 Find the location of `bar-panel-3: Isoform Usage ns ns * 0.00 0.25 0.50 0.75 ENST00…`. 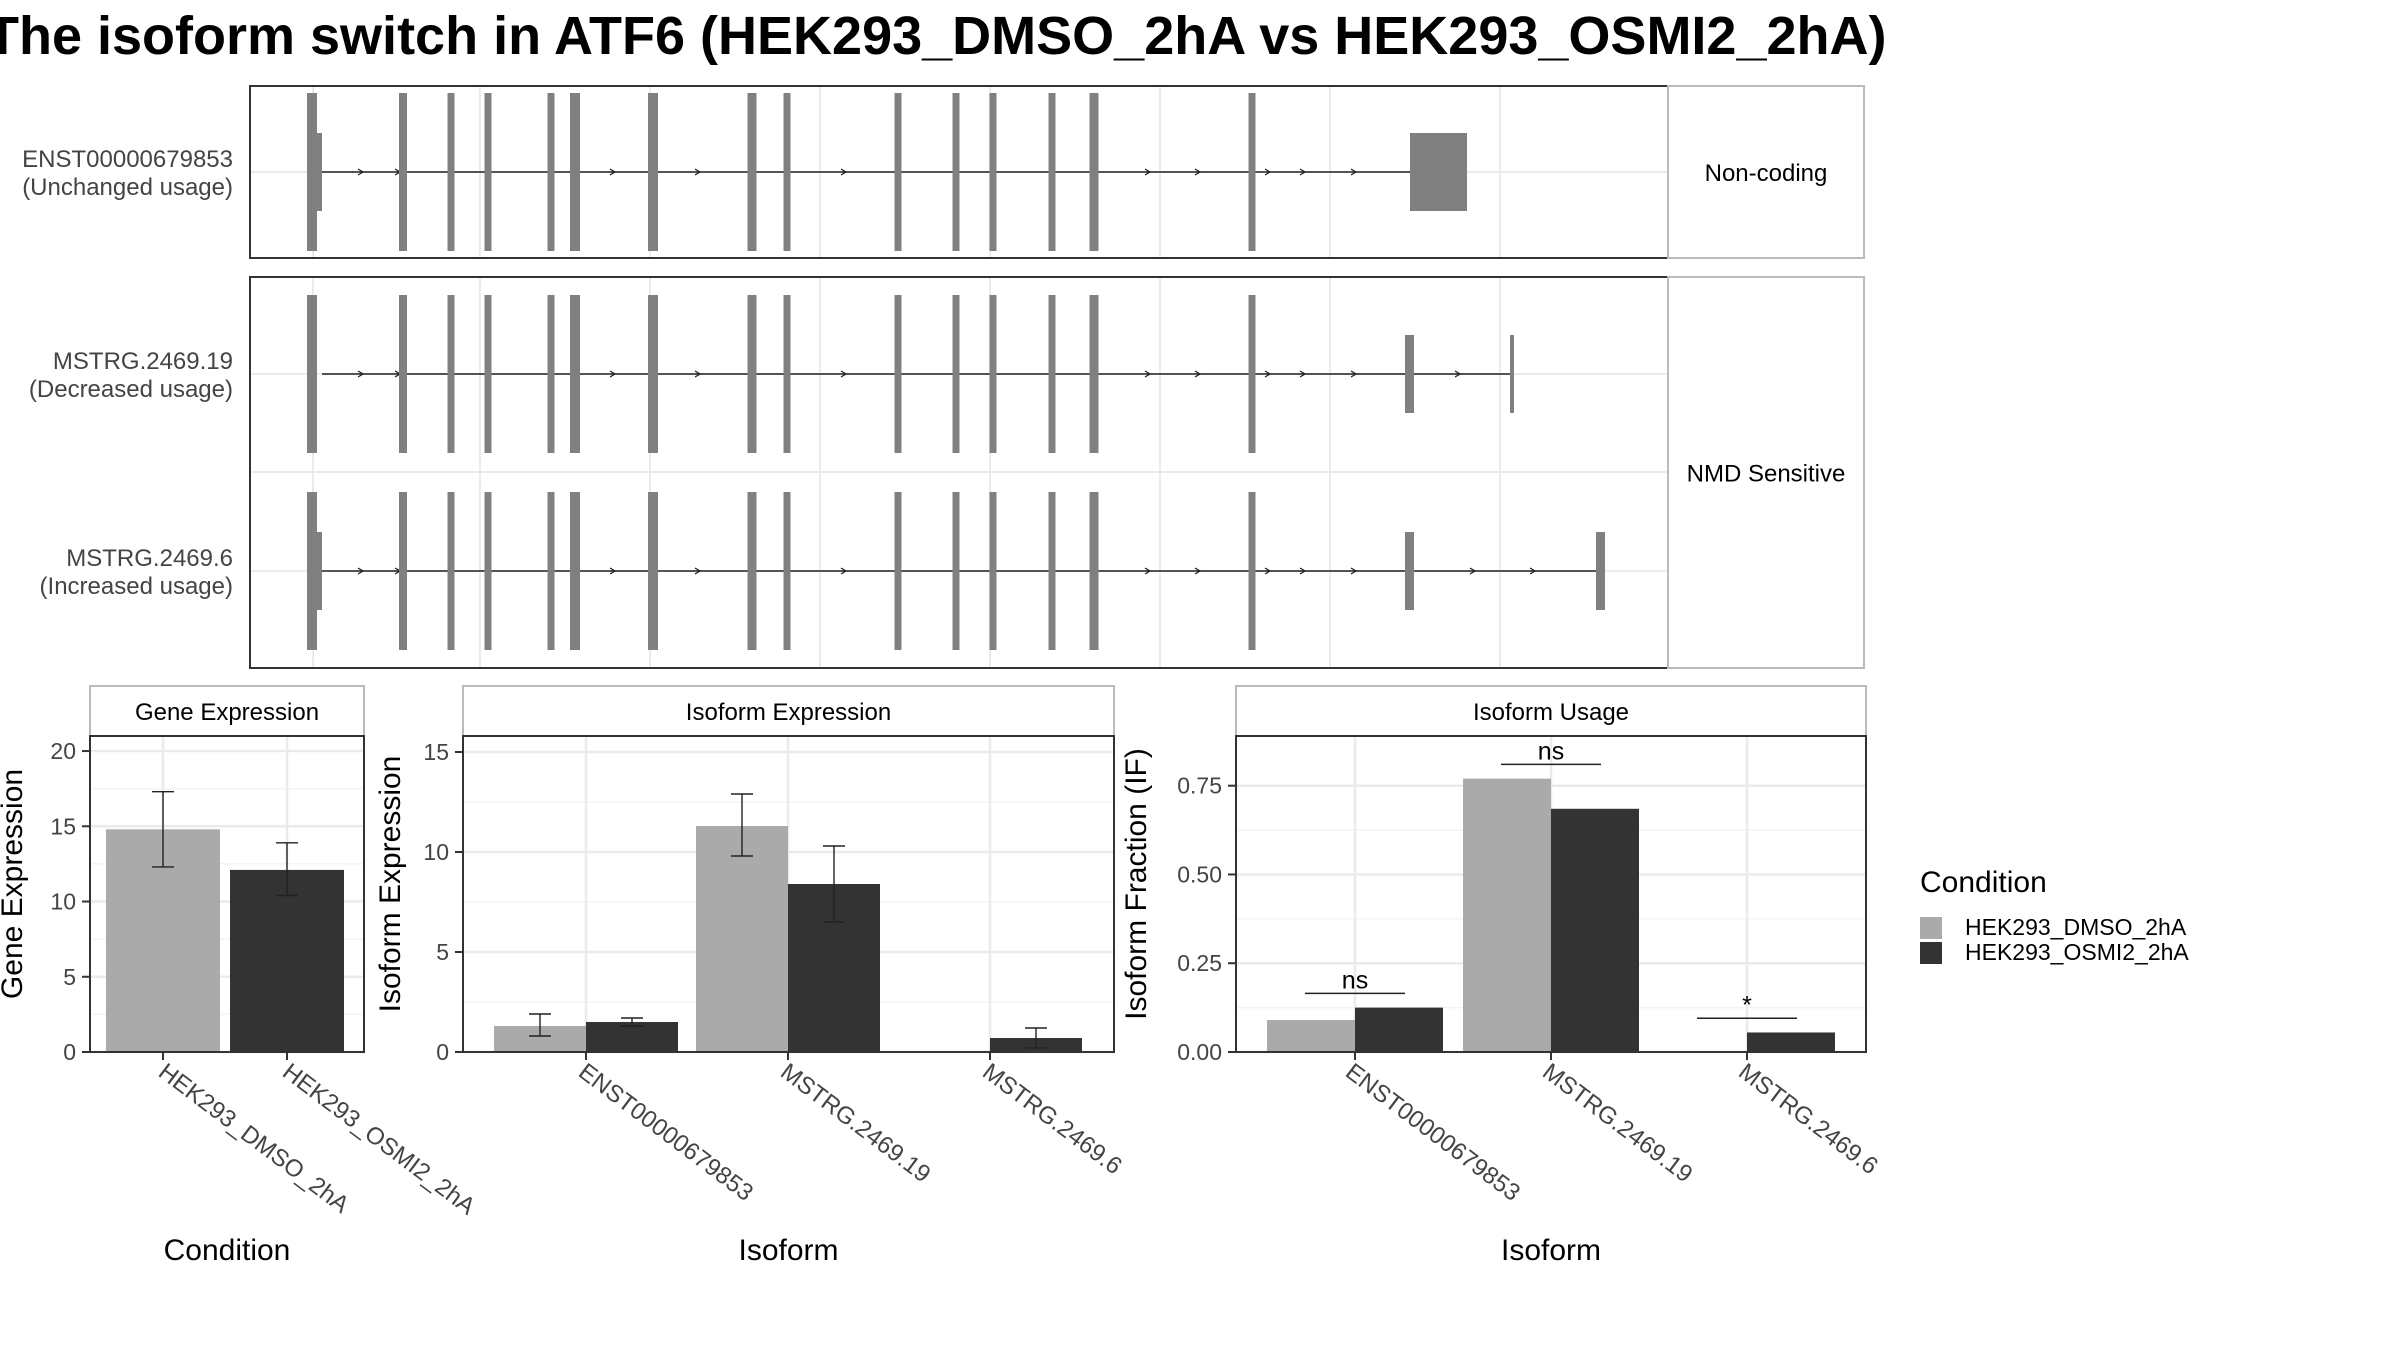

bar-panel-3: Isoform Usage ns ns * 0.00 0.25 0.50 0.75 ENST00… is located at coordinates (1501, 976).